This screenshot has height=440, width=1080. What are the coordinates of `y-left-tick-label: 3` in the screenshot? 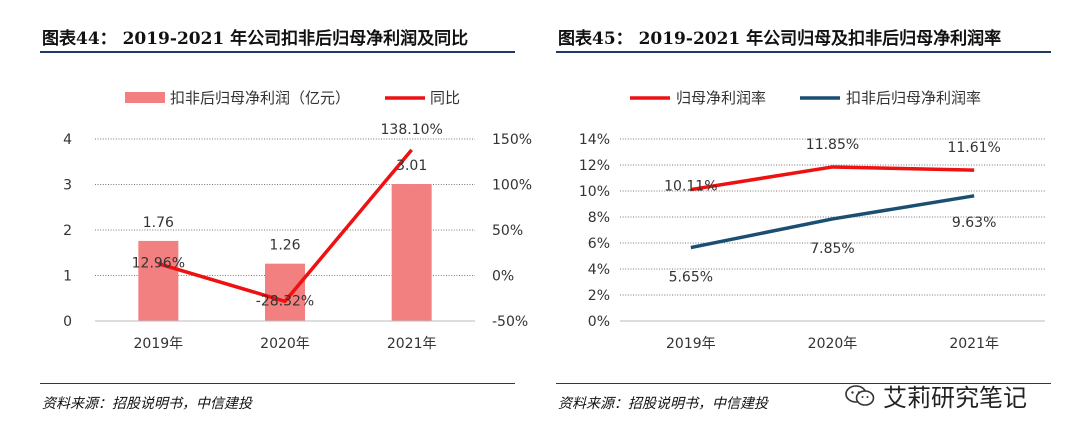 It's located at (67, 186).